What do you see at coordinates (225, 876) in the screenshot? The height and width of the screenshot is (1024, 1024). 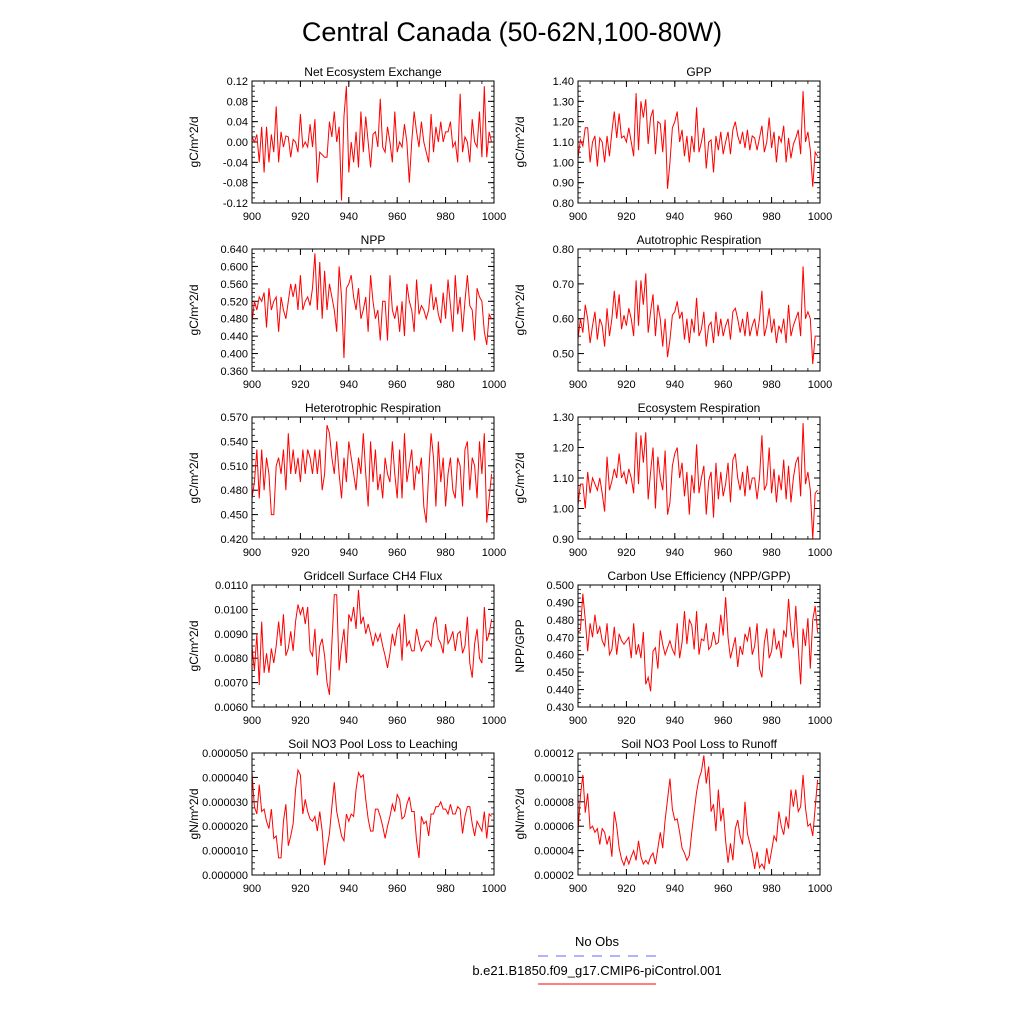 I see `y-tick-label: 0.000000` at bounding box center [225, 876].